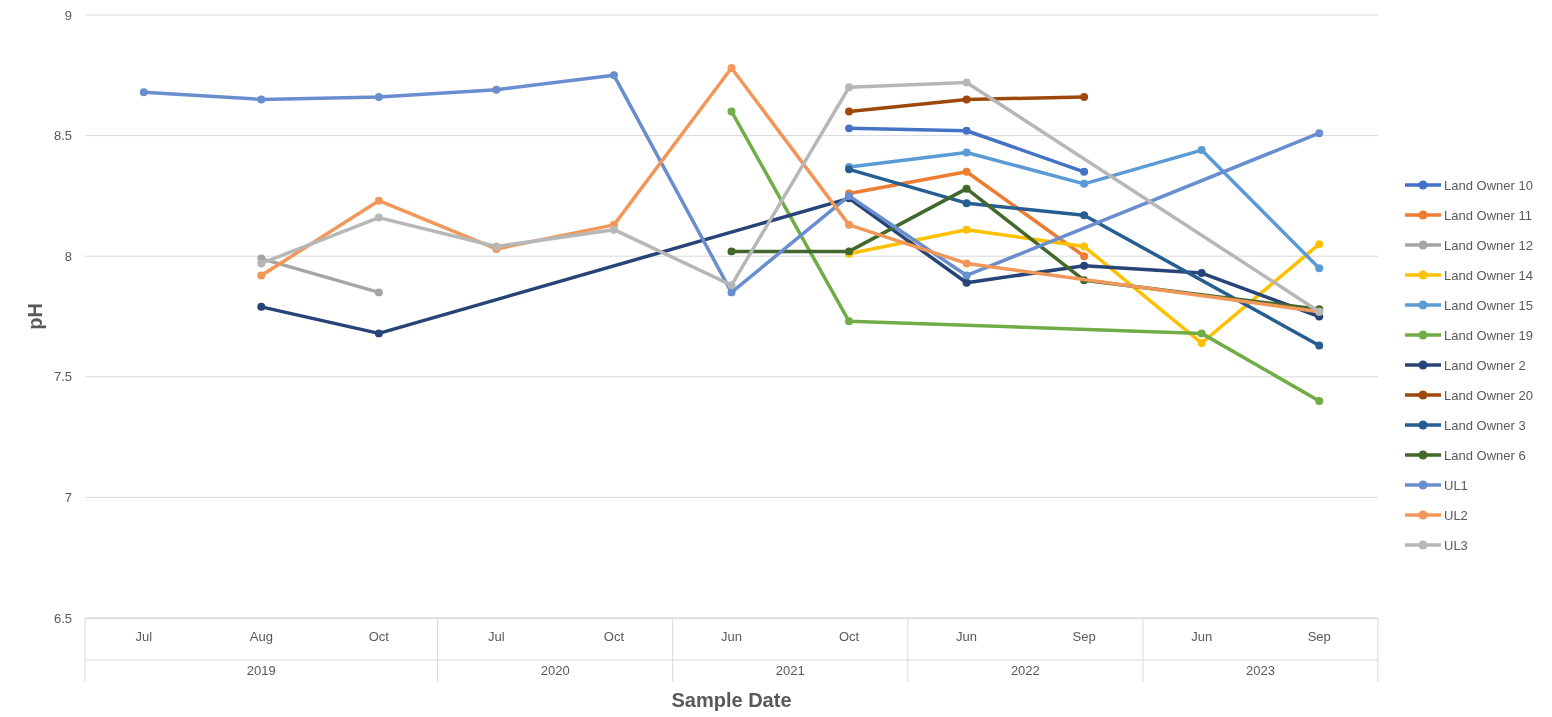 This screenshot has width=1552, height=717. Describe the element at coordinates (1488, 275) in the screenshot. I see `legend-label: Land Owner 14` at that location.